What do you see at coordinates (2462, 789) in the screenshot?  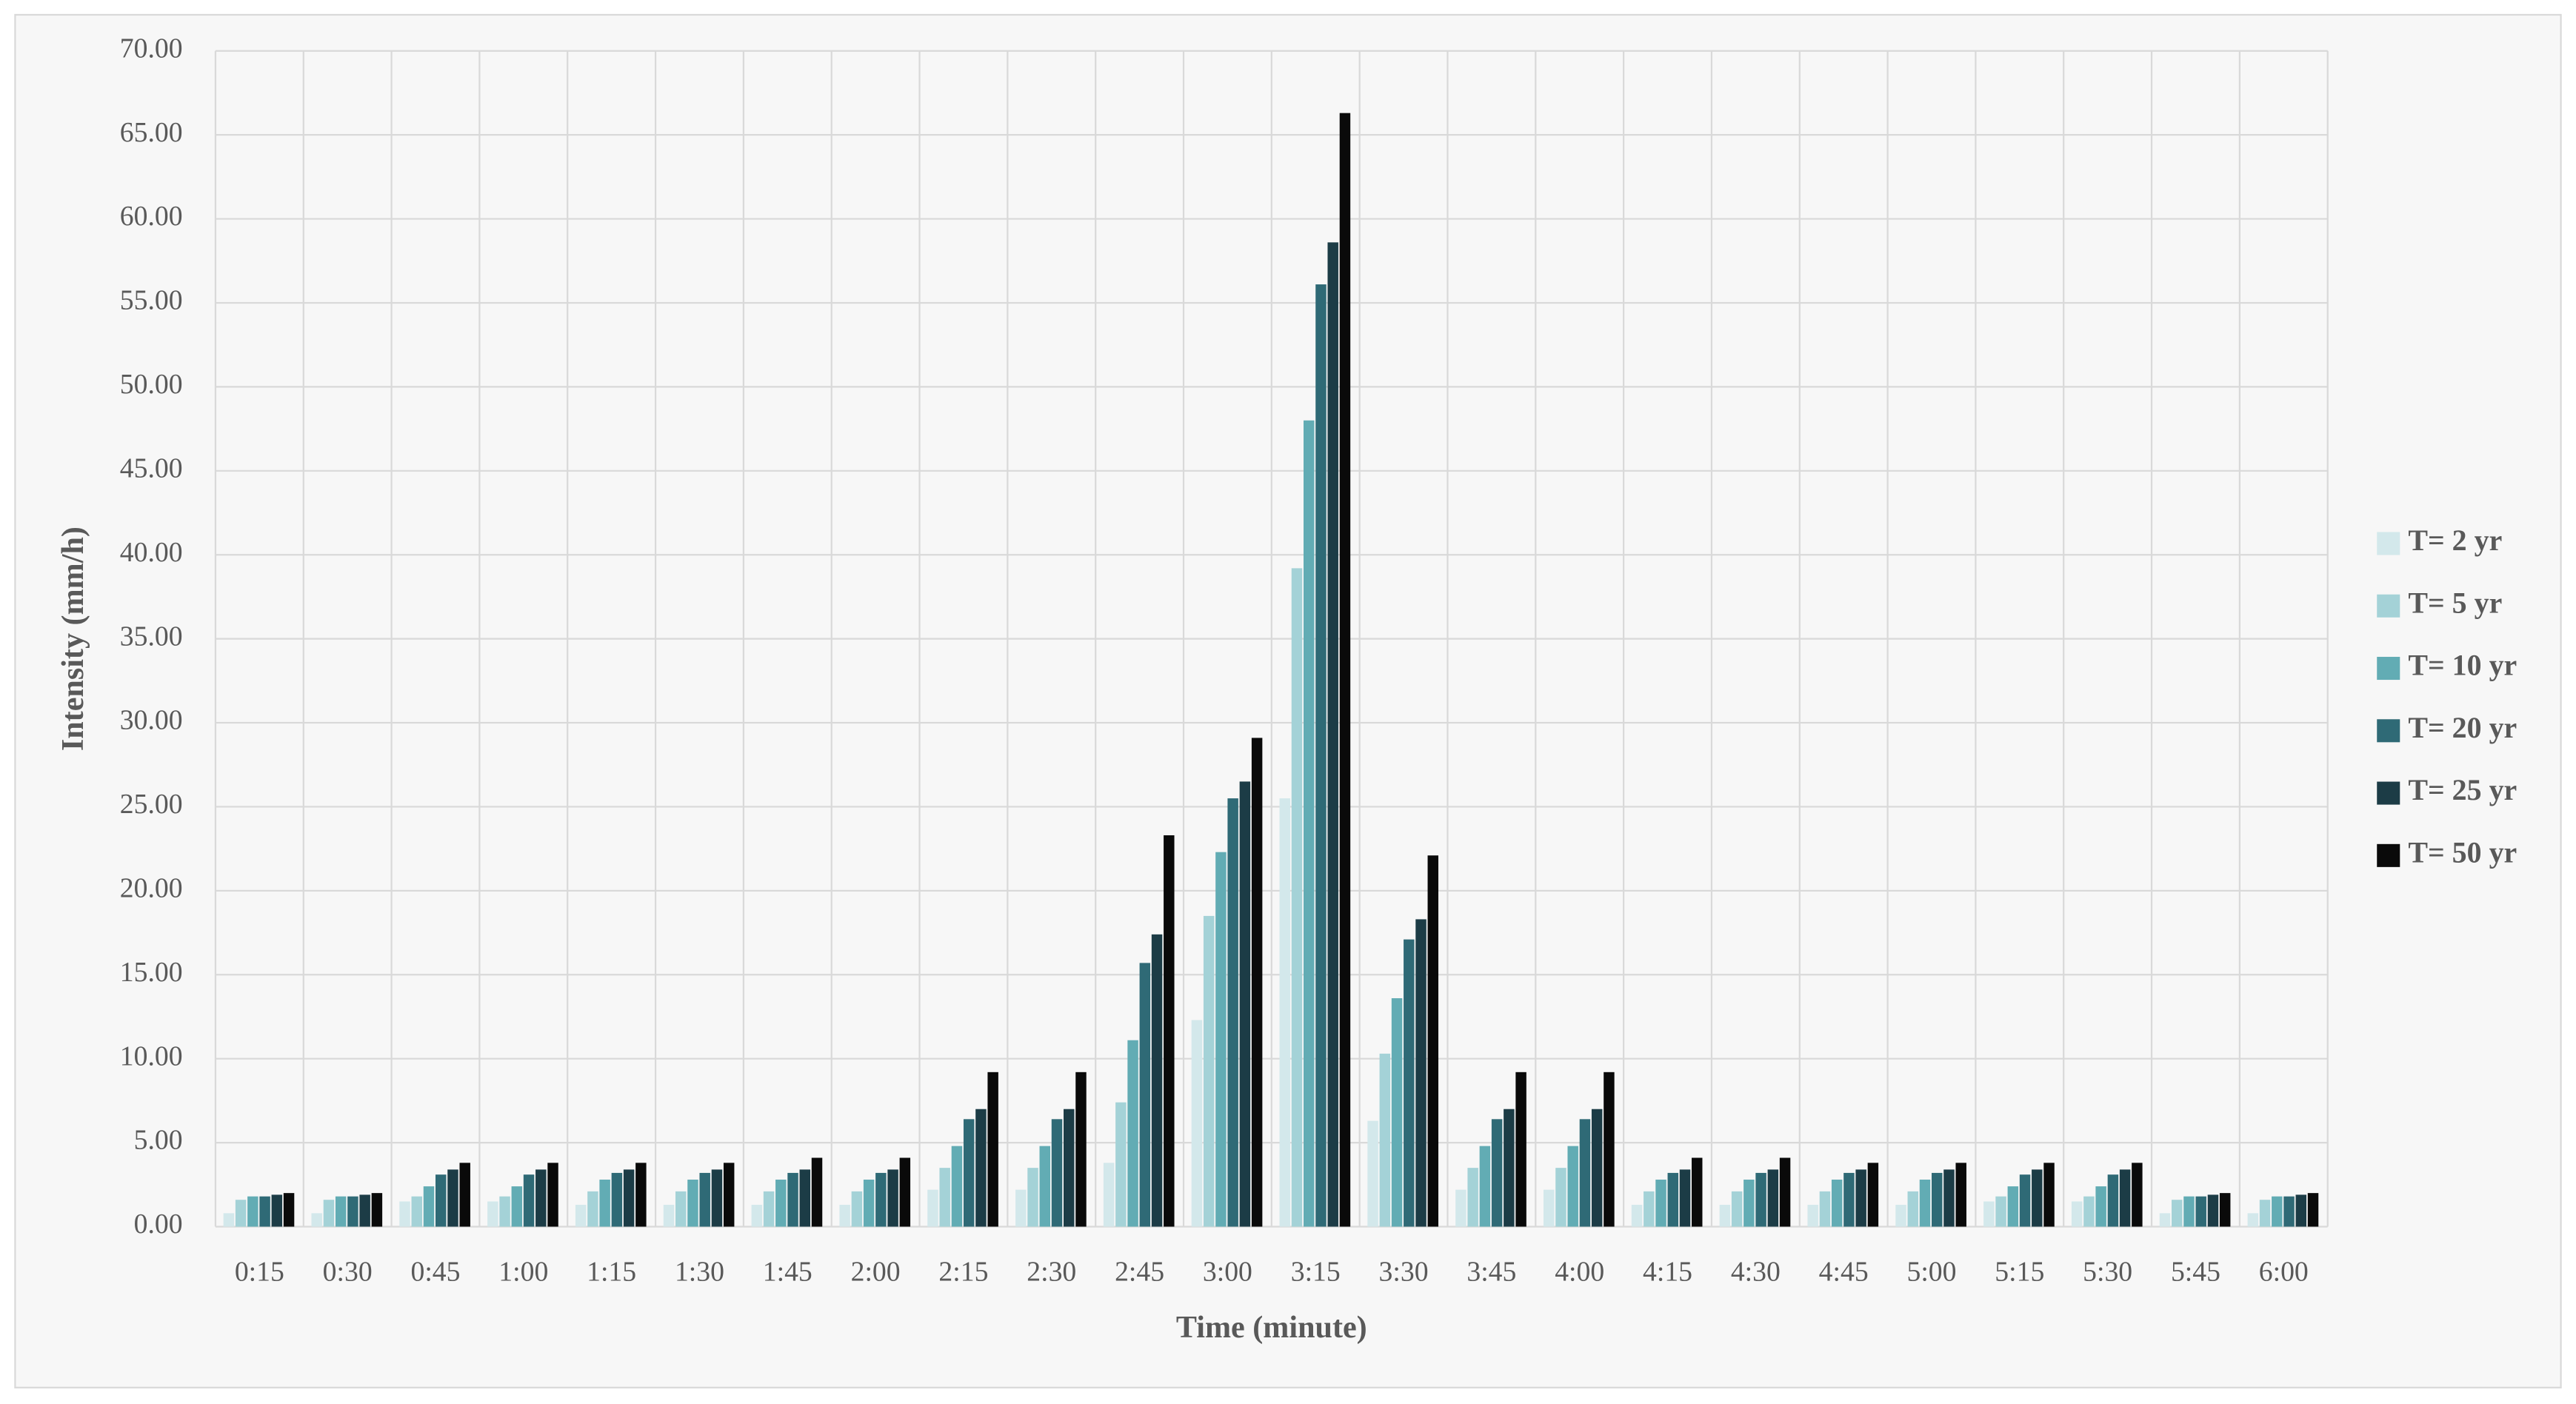 I see `legend-label: T= 25 yr` at bounding box center [2462, 789].